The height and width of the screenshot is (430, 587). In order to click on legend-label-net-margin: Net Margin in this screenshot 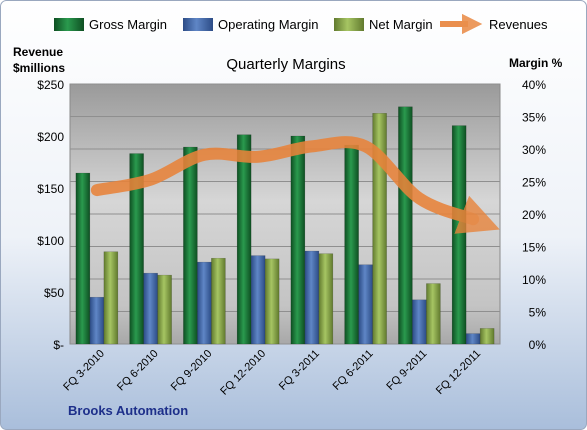, I will do `click(401, 24)`.